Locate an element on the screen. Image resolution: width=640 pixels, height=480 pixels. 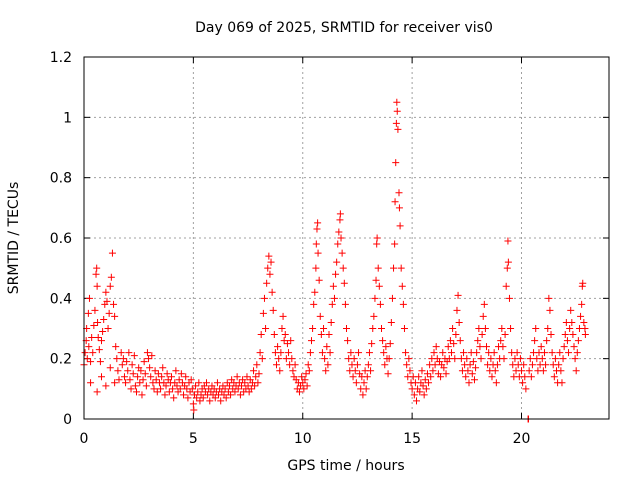
x-tick-label: 0 is located at coordinates (84, 439).